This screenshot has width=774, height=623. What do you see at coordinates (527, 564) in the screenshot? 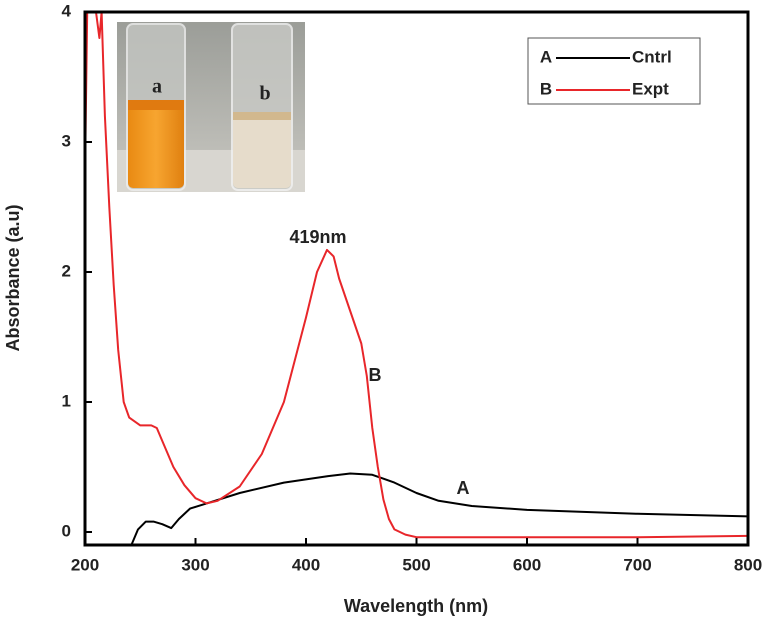
I see `x-tick-label: 600` at bounding box center [527, 564].